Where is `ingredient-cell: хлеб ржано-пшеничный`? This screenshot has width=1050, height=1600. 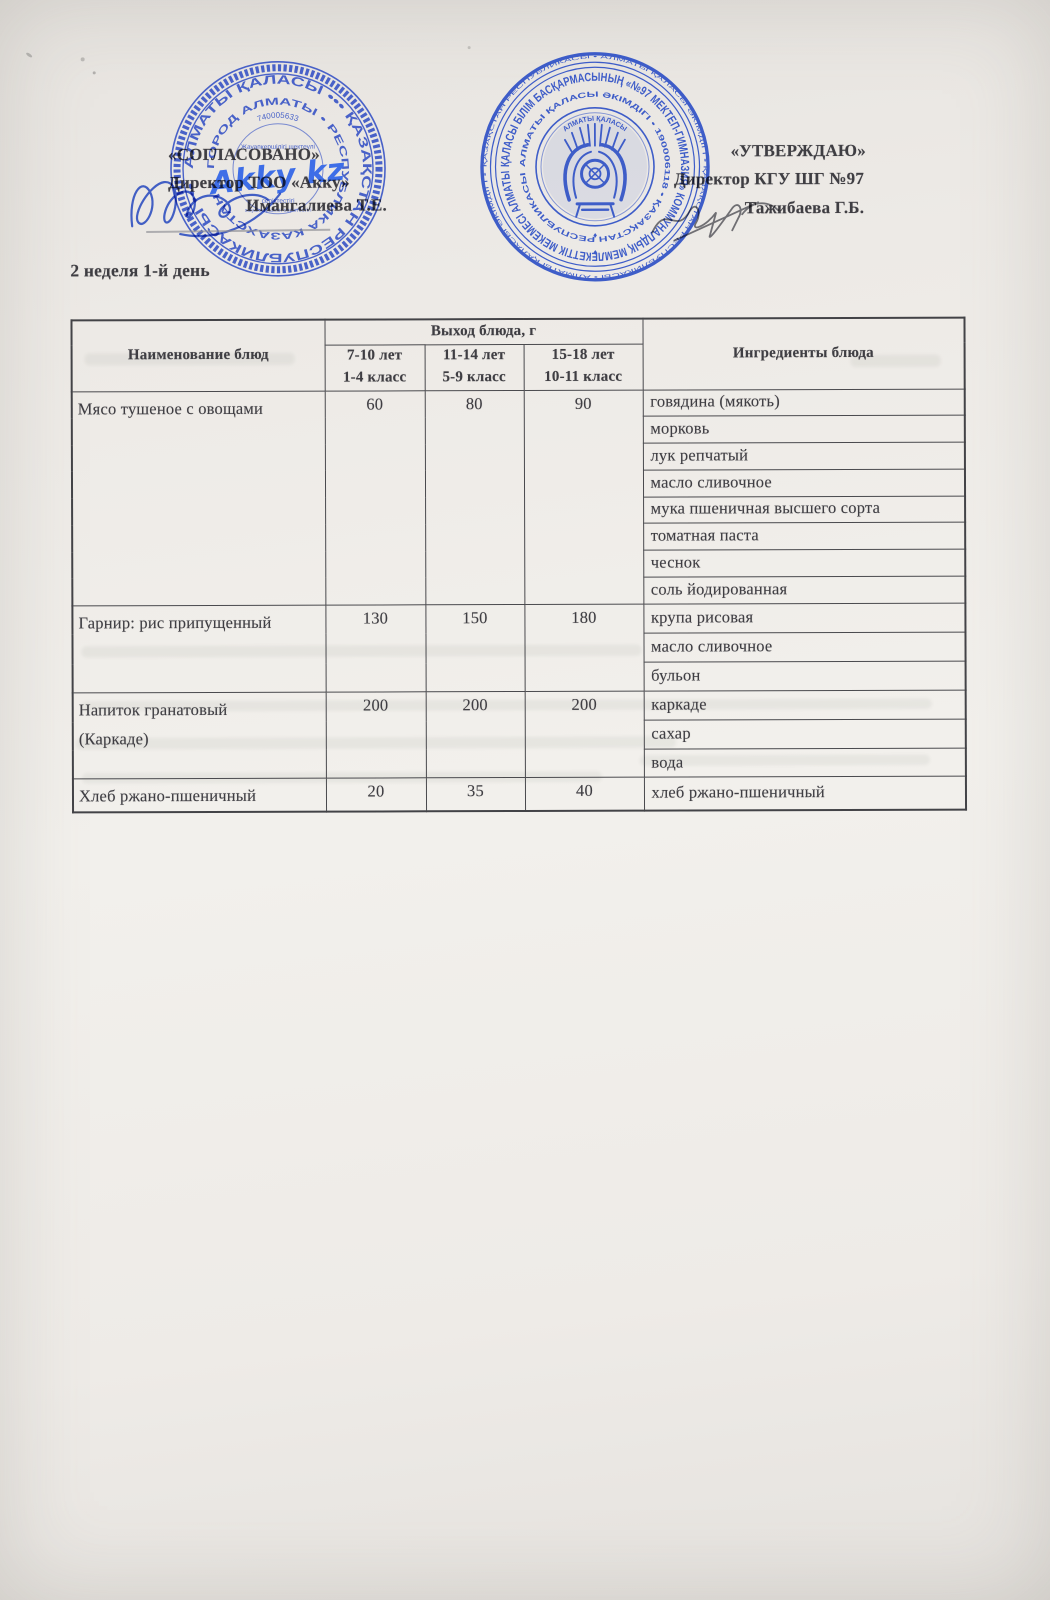 ingredient-cell: хлеб ржано-пшеничный is located at coordinates (805, 793).